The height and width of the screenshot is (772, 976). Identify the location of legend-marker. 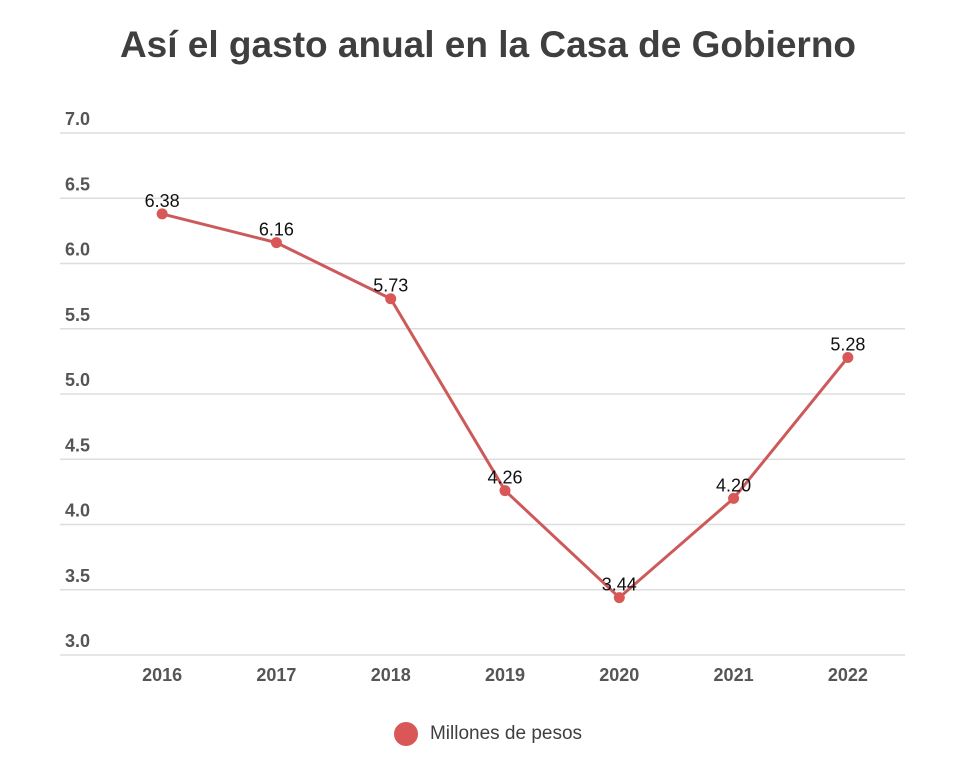
(405, 734).